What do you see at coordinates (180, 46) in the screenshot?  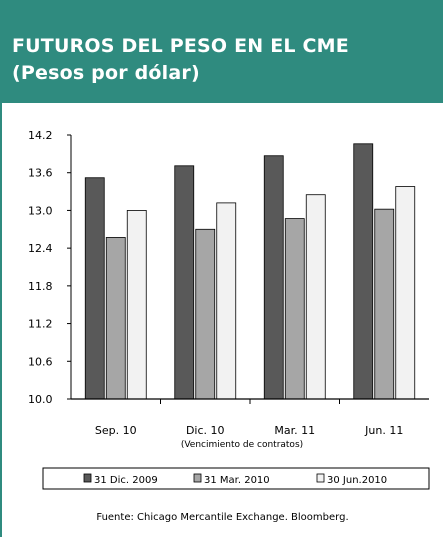 I see `chart-title: FUTUROS DEL PESO EN EL CME` at bounding box center [180, 46].